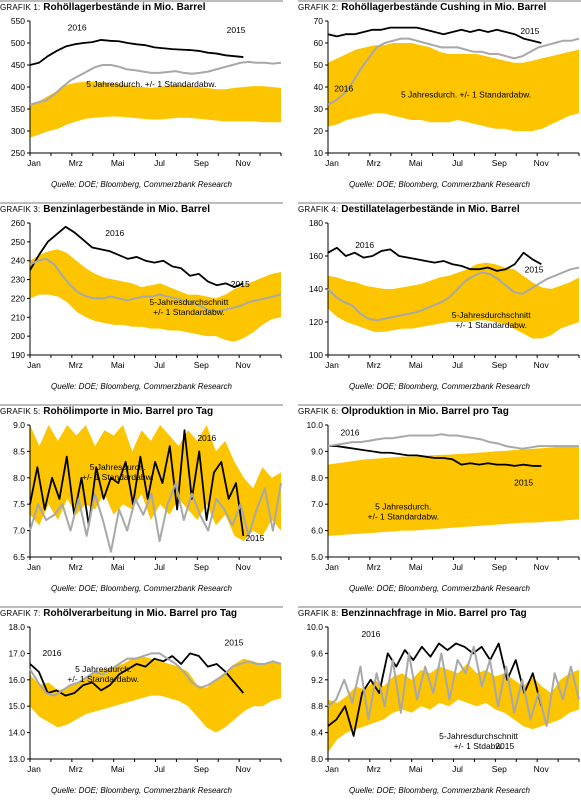  What do you see at coordinates (319, 65) in the screenshot?
I see `y-tick-label: 50` at bounding box center [319, 65].